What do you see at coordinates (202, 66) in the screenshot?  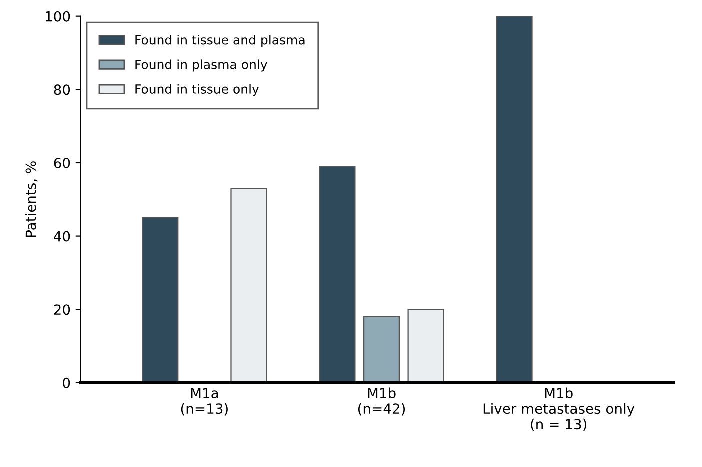 I see `legend-label: Found in plasma only` at bounding box center [202, 66].